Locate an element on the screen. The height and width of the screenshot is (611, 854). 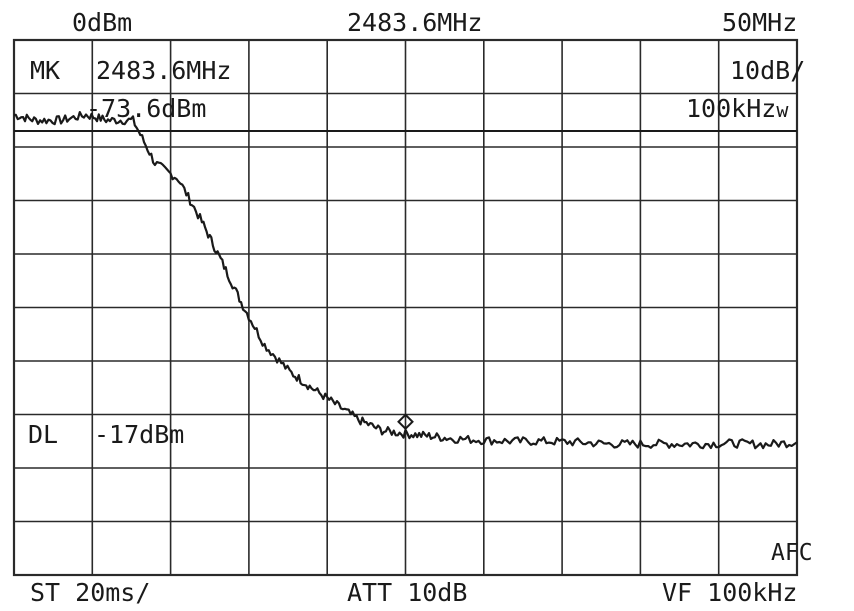
marker-label: MK is located at coordinates (45, 70).